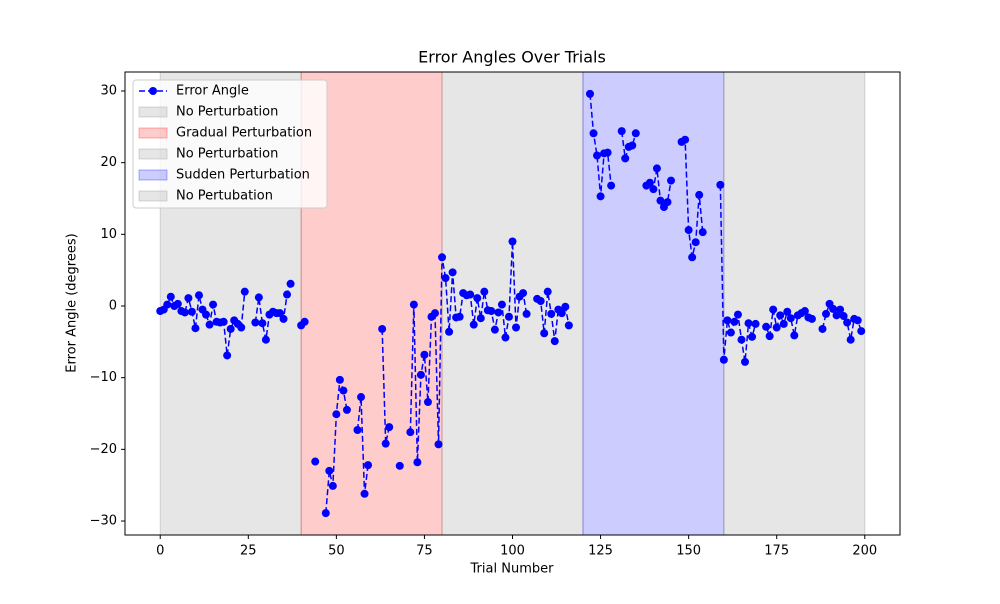 The width and height of the screenshot is (1000, 604). What do you see at coordinates (227, 154) in the screenshot?
I see `legend-label: No Perturbation` at bounding box center [227, 154].